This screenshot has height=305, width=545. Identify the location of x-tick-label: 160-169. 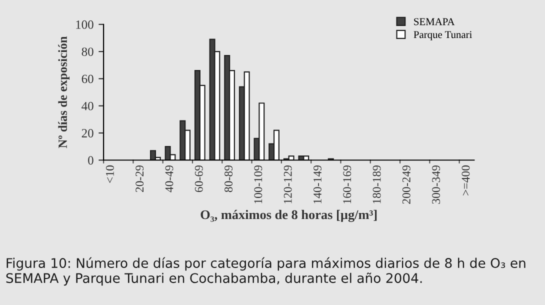
(347, 184).